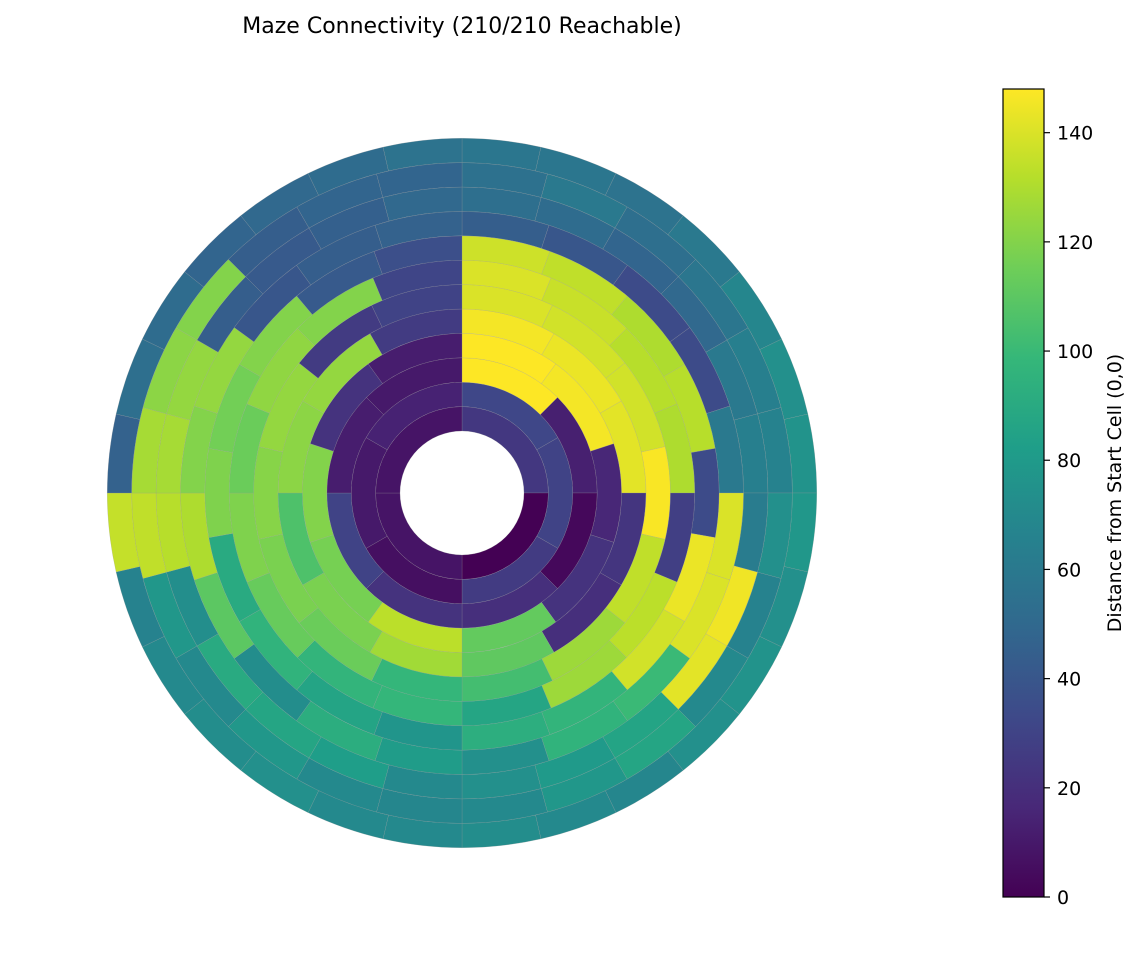 The width and height of the screenshot is (1141, 956). I want to click on colorbar-tick-label: 20, so click(1069, 789).